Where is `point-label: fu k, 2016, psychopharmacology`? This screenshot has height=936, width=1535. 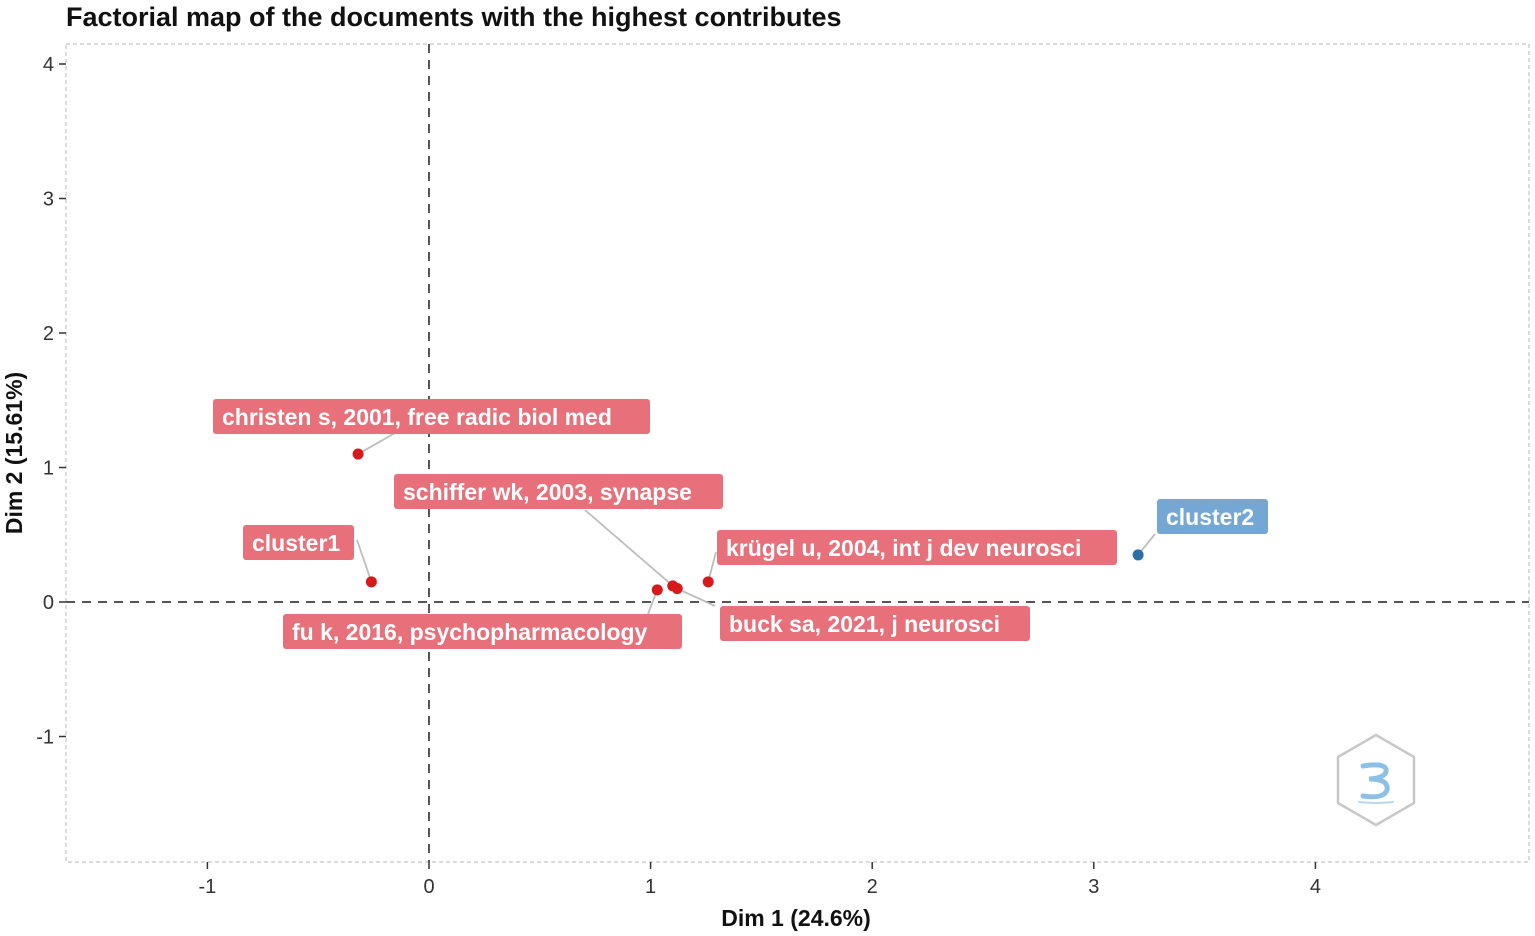
point-label: fu k, 2016, psychopharmacology is located at coordinates (470, 632).